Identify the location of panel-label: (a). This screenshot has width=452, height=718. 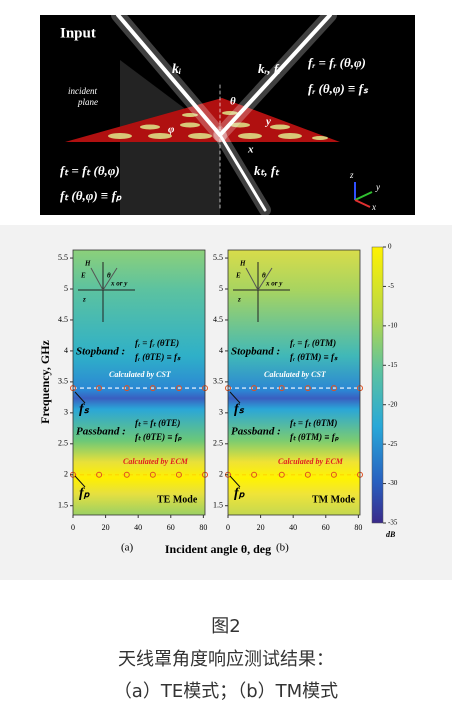
(127, 548).